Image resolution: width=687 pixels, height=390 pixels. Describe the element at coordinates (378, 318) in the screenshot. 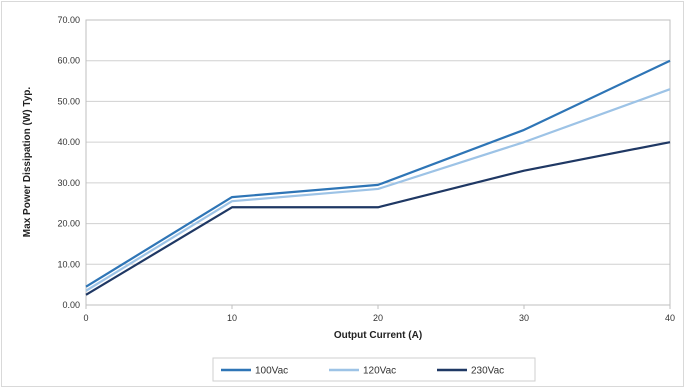

I see `x-tick-label: 20` at that location.